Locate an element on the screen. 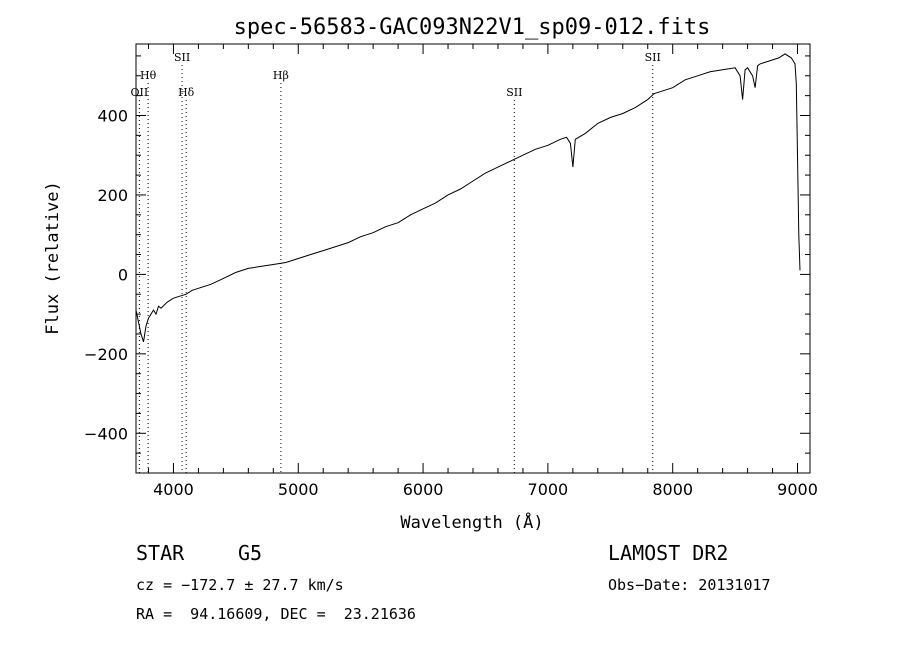  y-tick-label: −200 is located at coordinates (106, 354).